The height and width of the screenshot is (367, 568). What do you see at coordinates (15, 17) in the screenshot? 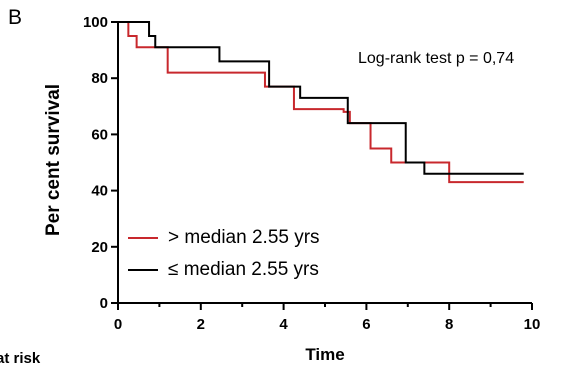
I see `panel-letter: B` at bounding box center [15, 17].